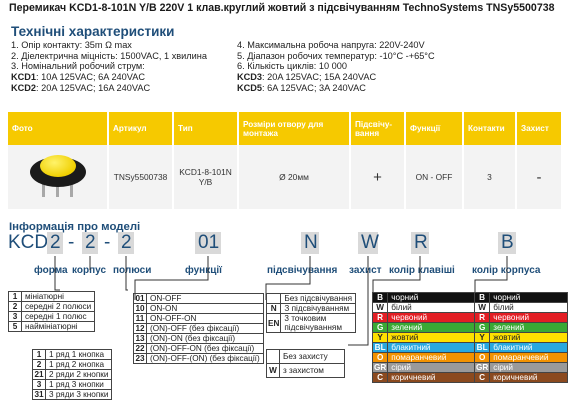 The width and height of the screenshot is (570, 411). I want to click on cell-func: ON - OFF, so click(434, 177).